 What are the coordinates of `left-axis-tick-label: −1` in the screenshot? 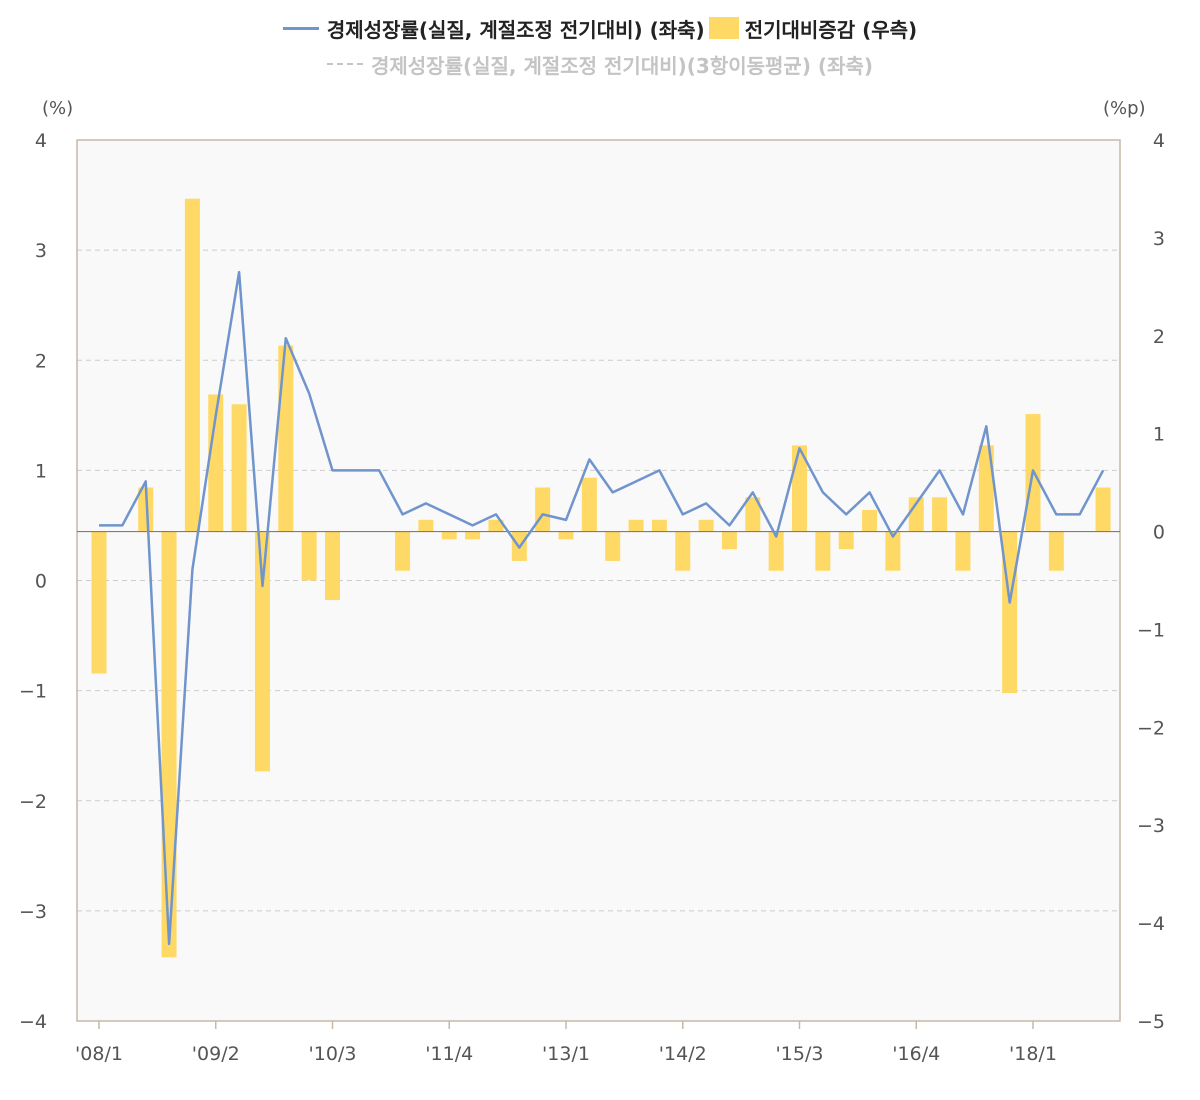 It's located at (33, 692).